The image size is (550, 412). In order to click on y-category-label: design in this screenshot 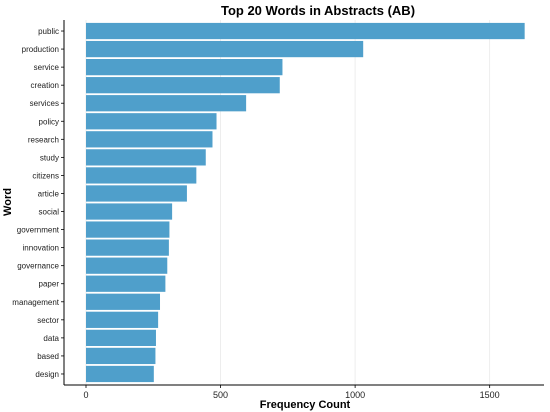, I will do `click(47, 374)`.